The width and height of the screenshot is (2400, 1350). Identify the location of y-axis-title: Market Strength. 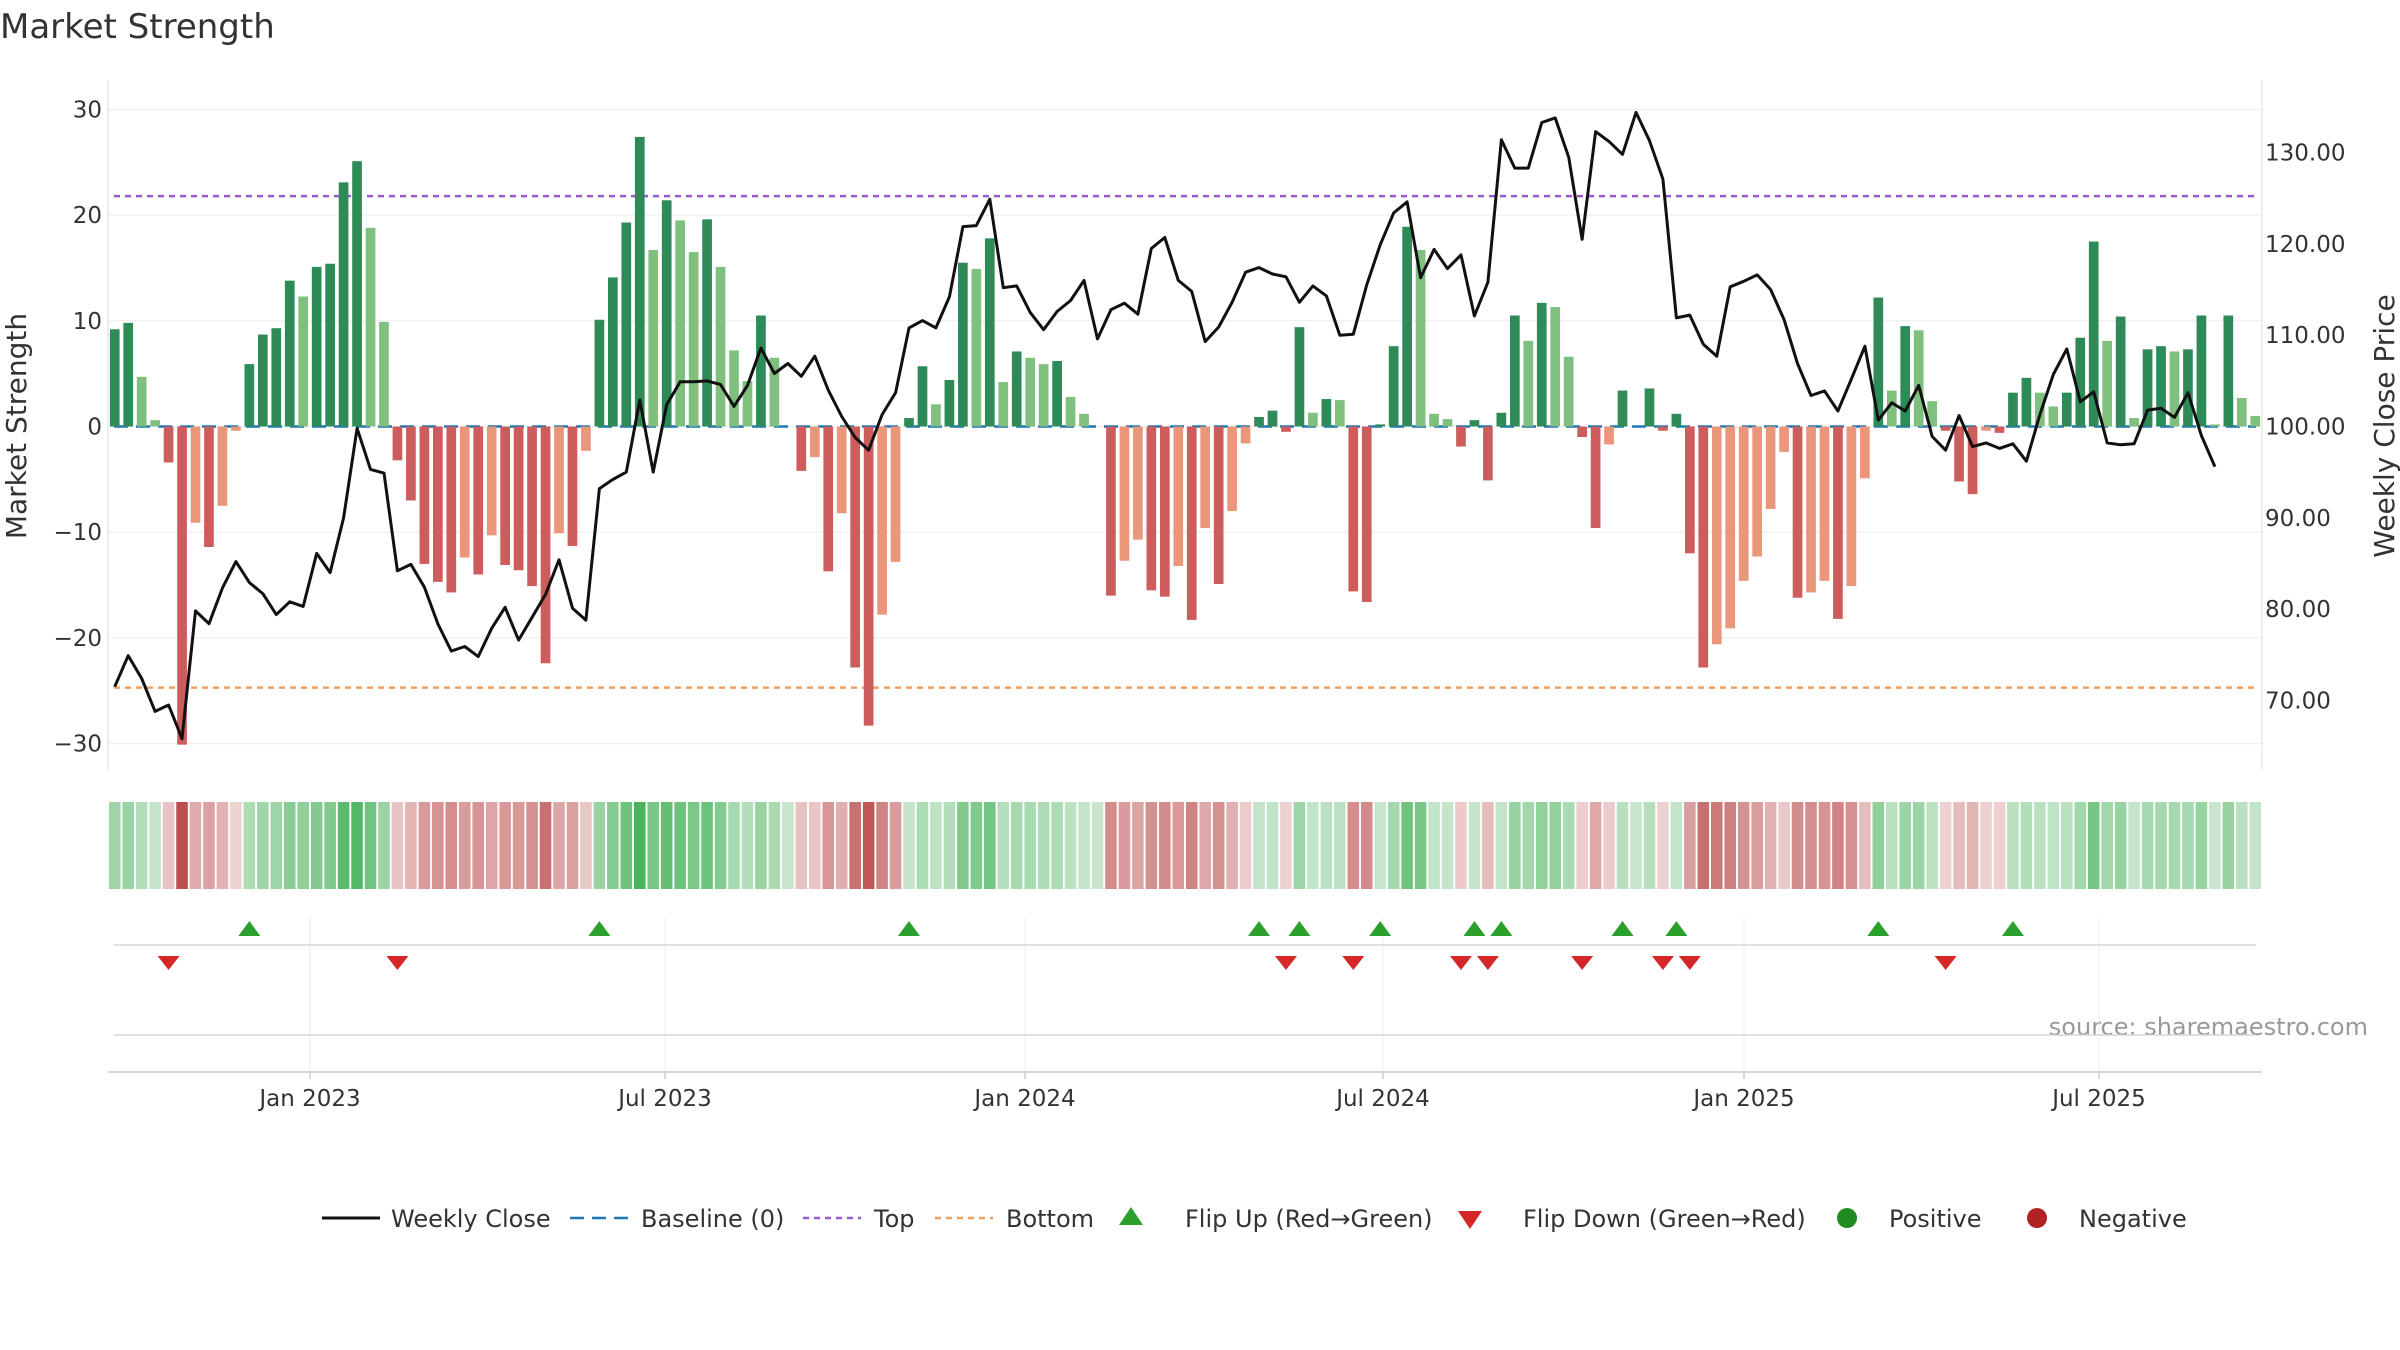
(16, 426).